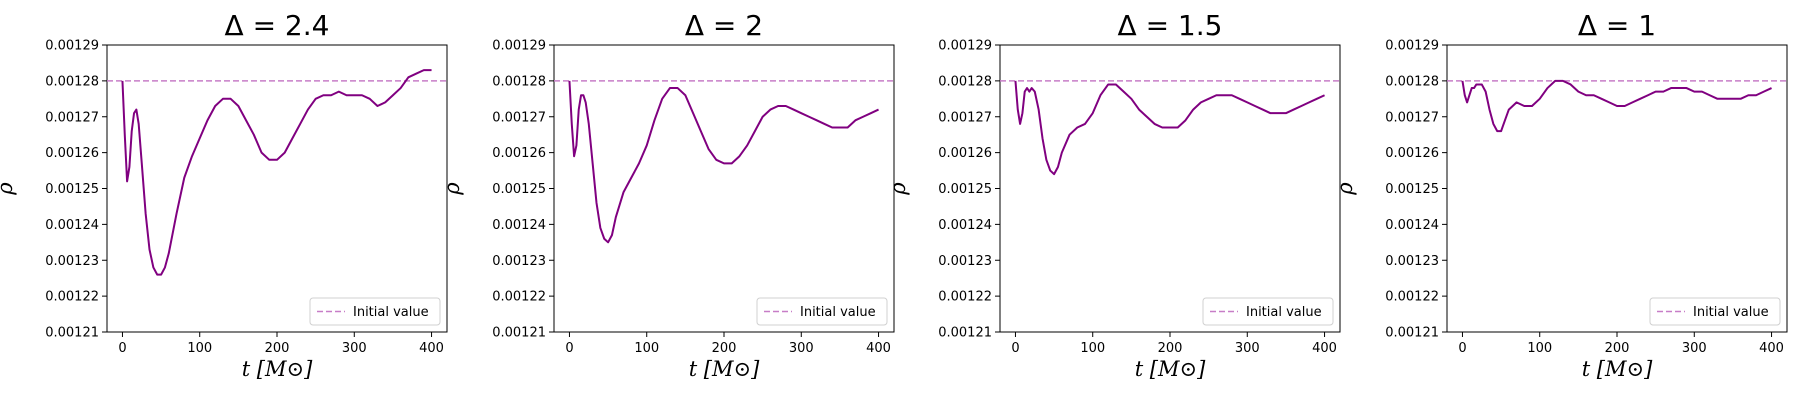  What do you see at coordinates (1617, 25) in the screenshot?
I see `chart-title: Δ = 1` at bounding box center [1617, 25].